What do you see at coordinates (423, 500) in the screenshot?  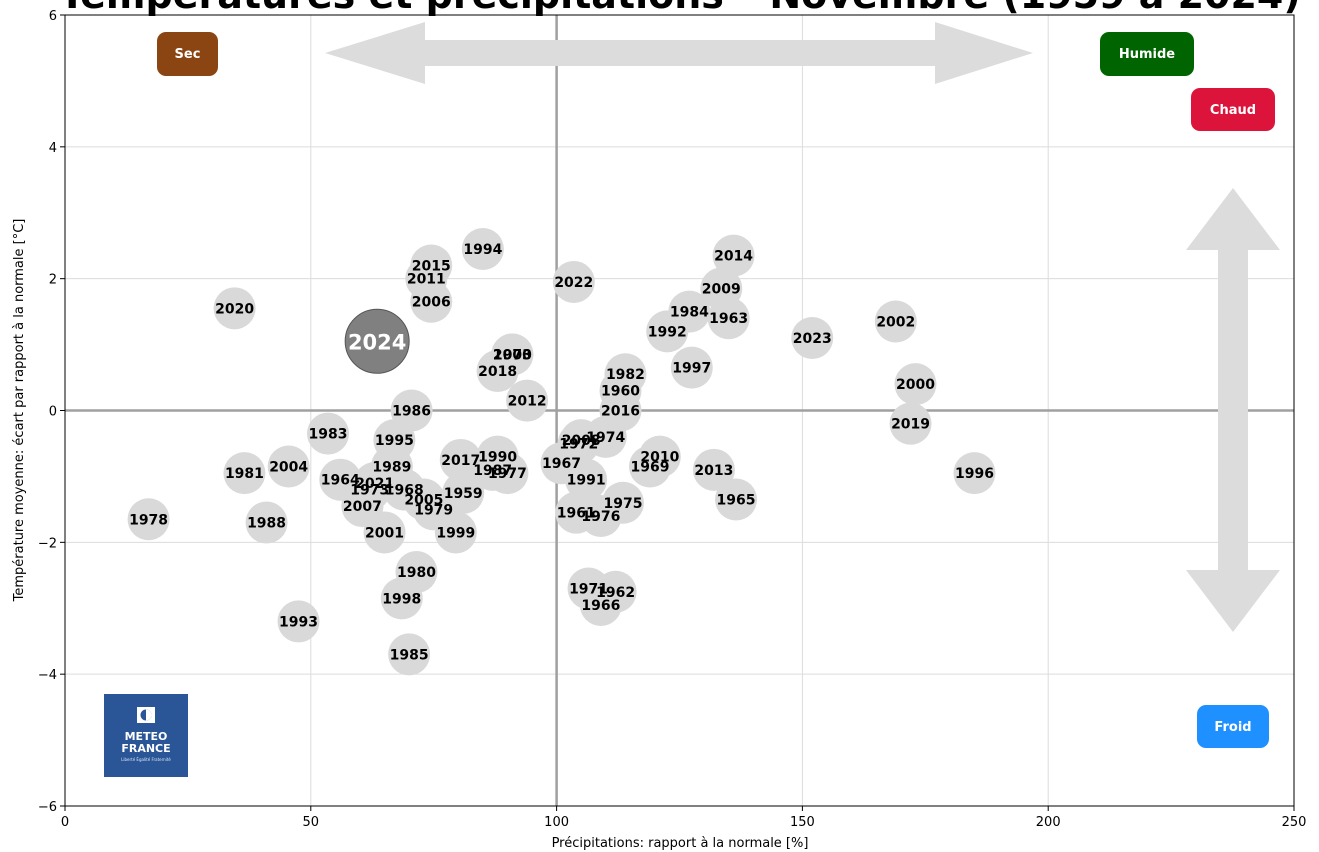 I see `point-label: 2005` at bounding box center [423, 500].